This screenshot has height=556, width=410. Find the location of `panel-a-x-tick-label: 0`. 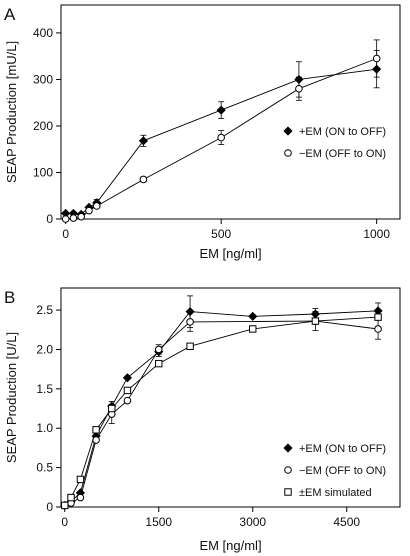

panel-a-x-tick-label: 0 is located at coordinates (65, 234).